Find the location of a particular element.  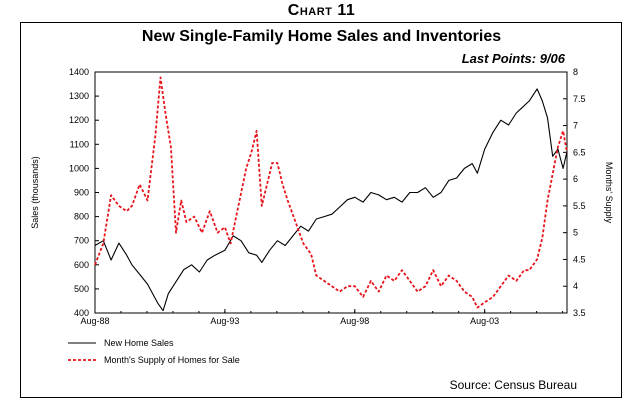

right-axis: 3.5 4 4.5 5 5.5 6 6.5 7 7.5 8 is located at coordinates (574, 192).